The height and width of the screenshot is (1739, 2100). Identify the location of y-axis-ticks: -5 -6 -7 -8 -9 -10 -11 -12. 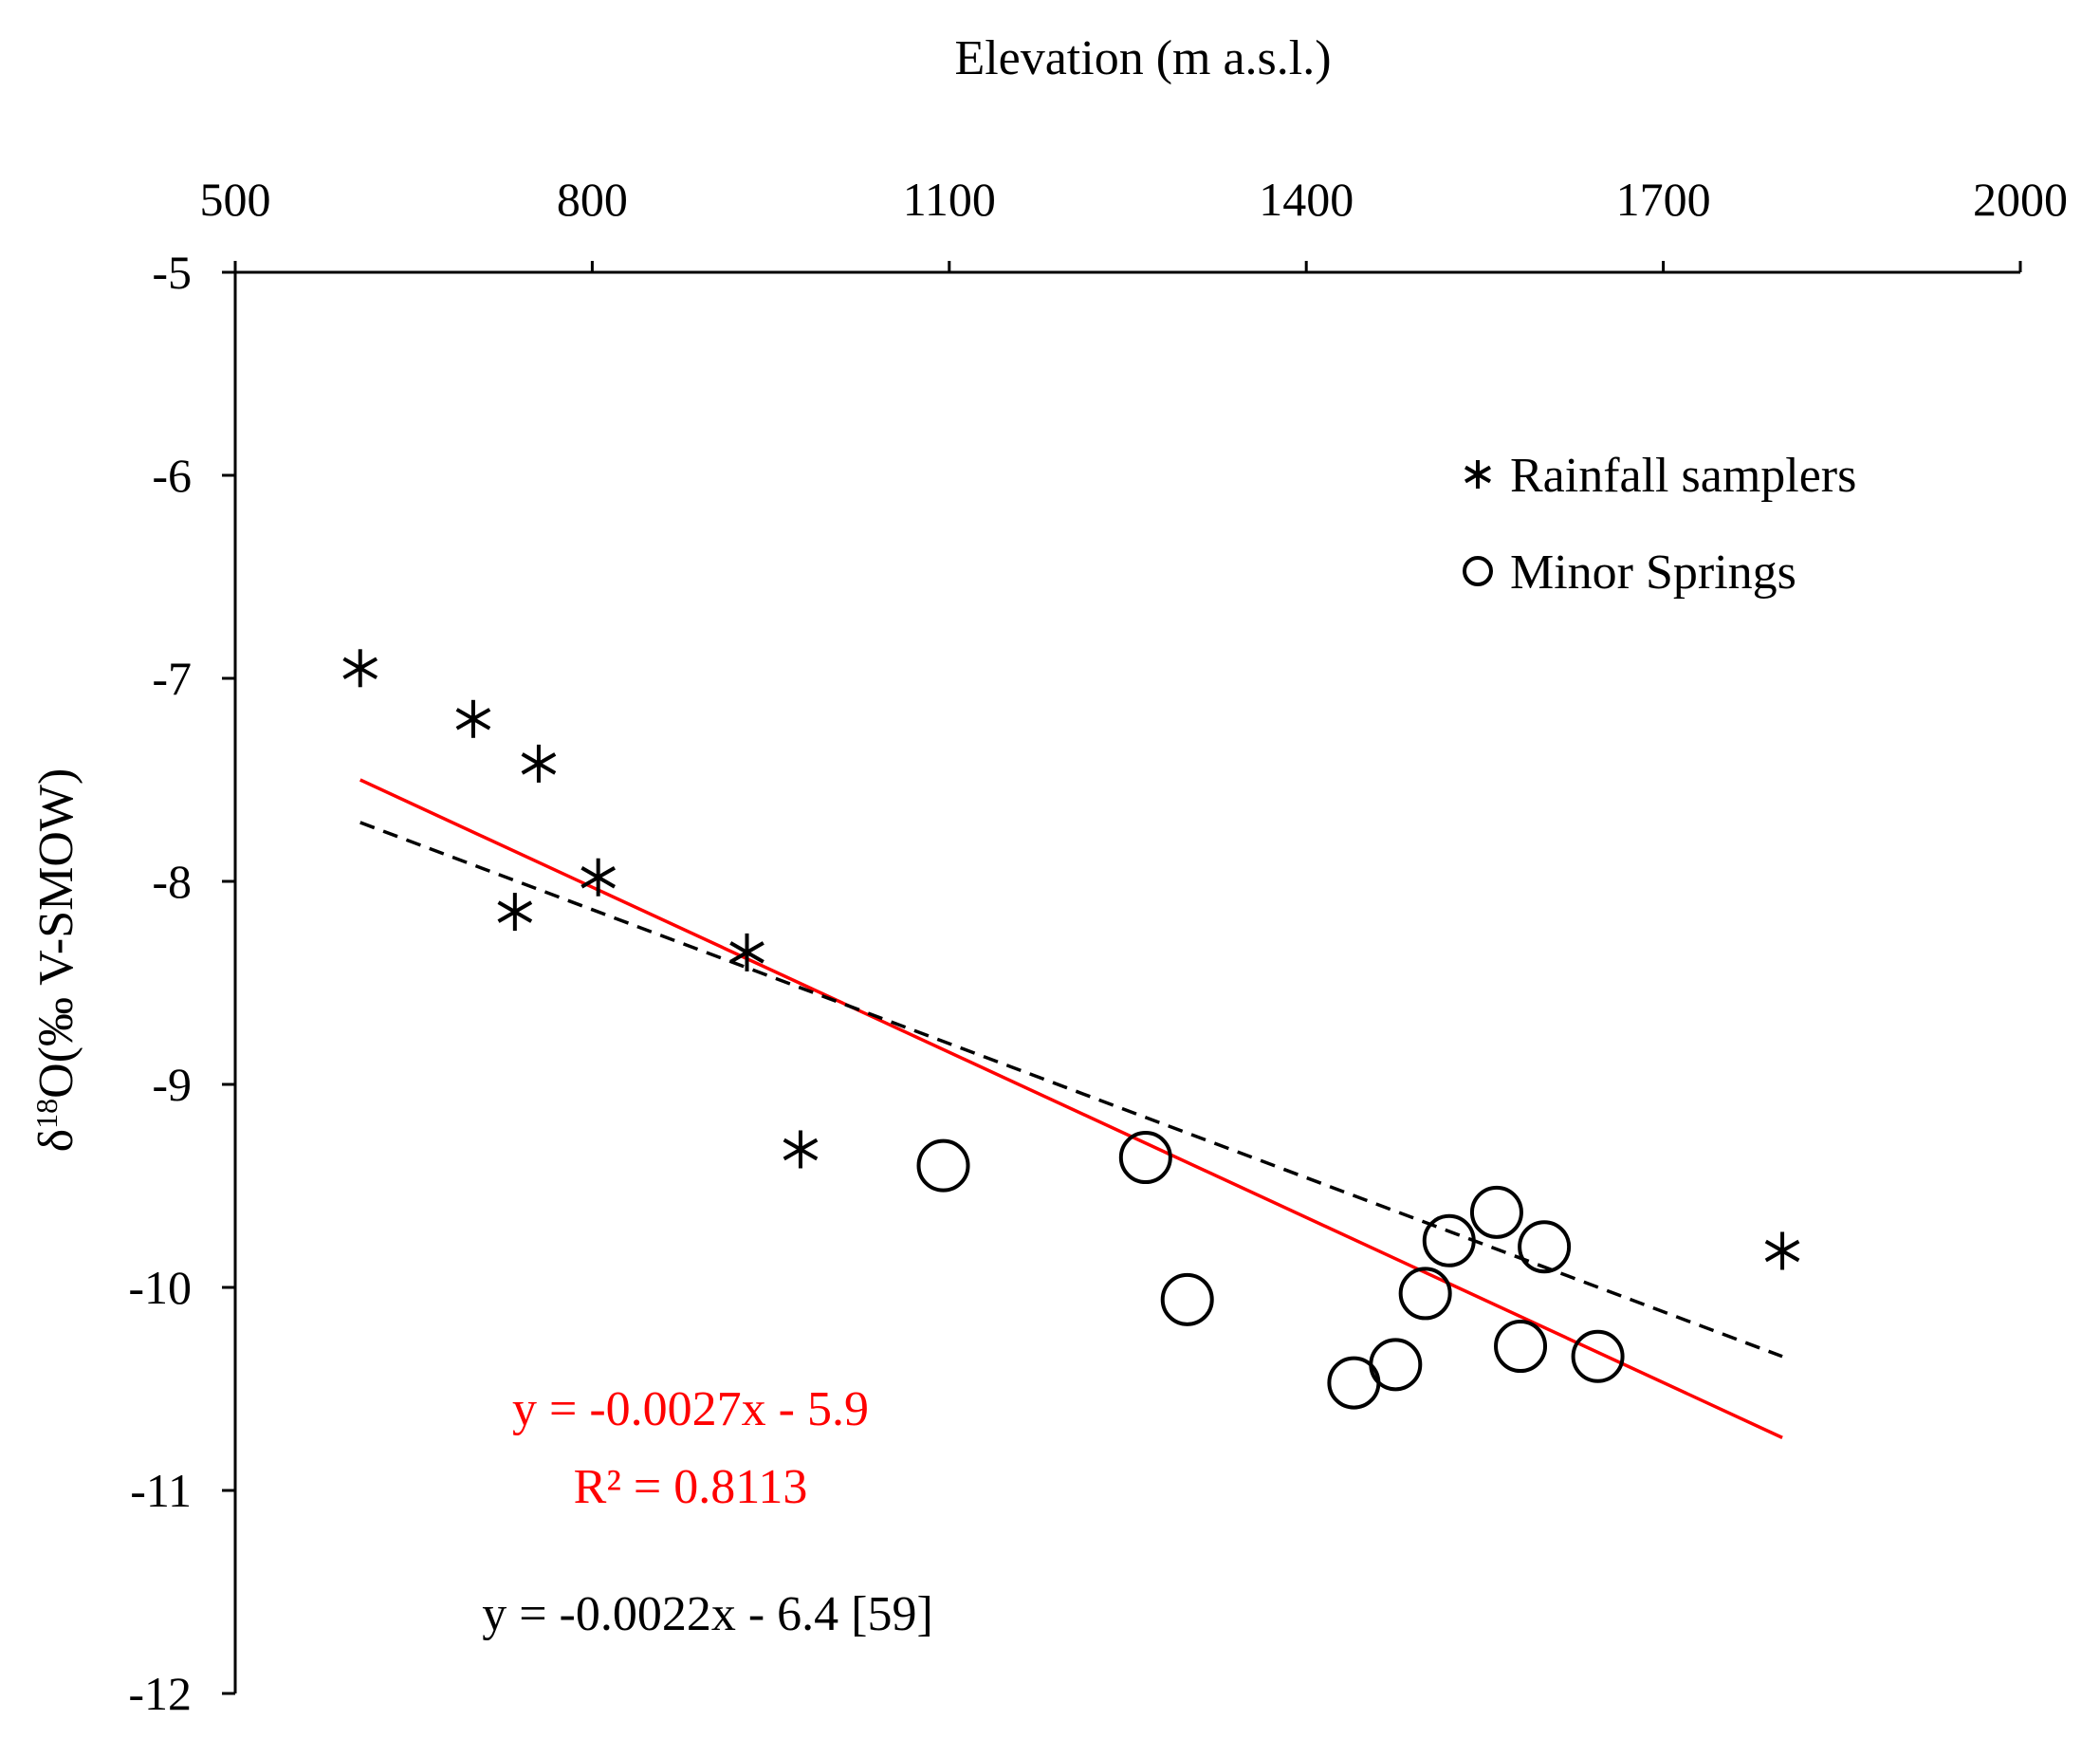
(181, 983).